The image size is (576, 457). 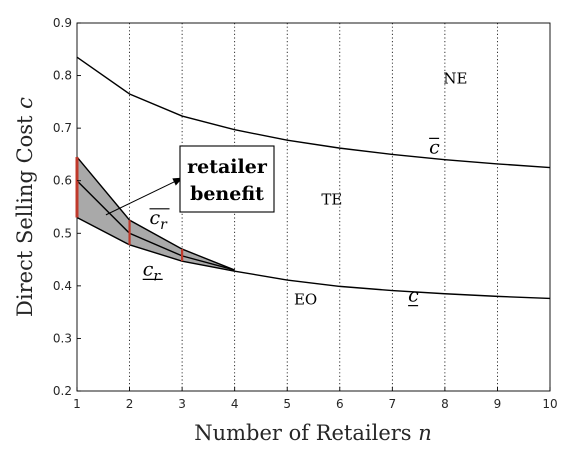 I want to click on annotation: retailer benefit, so click(x=190, y=180).